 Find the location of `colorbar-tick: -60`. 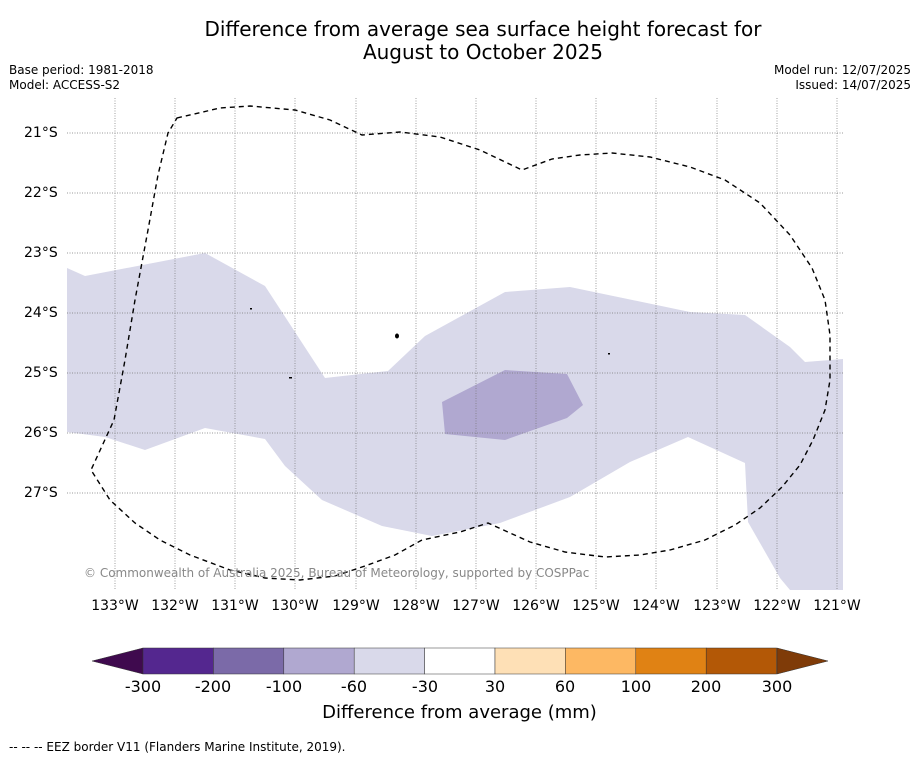

colorbar-tick: -60 is located at coordinates (354, 686).